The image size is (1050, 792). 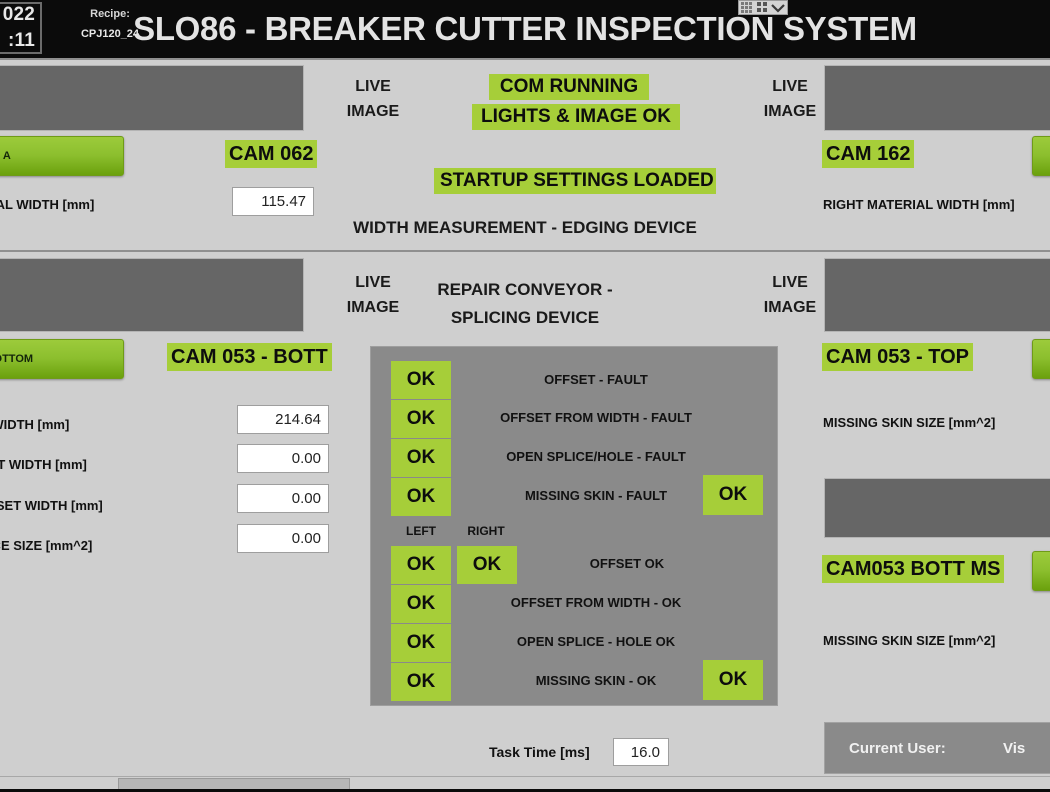 I want to click on fault-status-2: OK, so click(x=421, y=458).